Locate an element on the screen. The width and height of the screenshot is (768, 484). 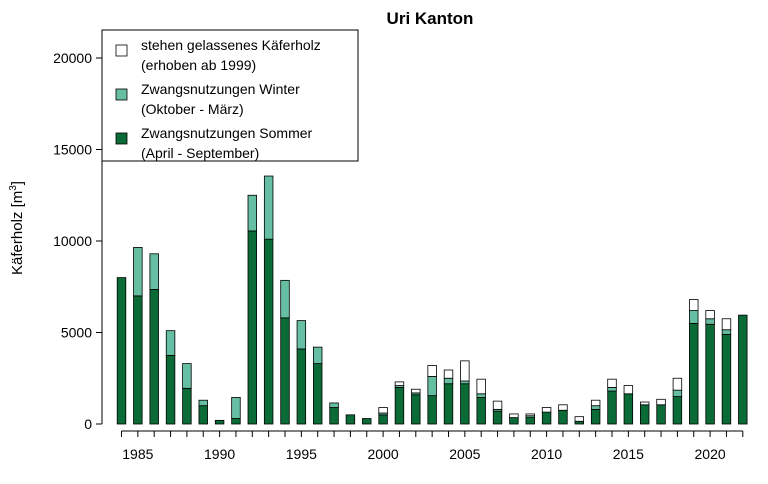
bar-standing-2018 is located at coordinates (677, 384).